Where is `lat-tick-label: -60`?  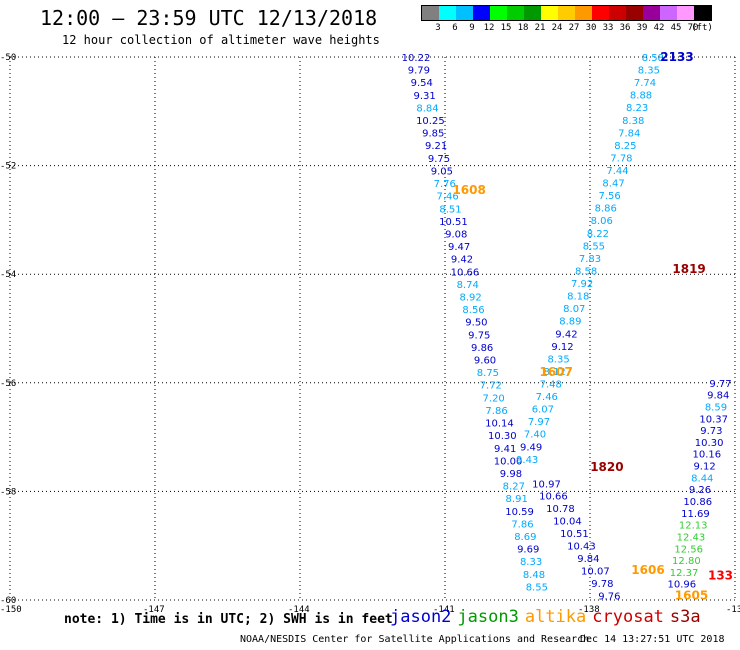 lat-tick-label: -60 is located at coordinates (8, 601).